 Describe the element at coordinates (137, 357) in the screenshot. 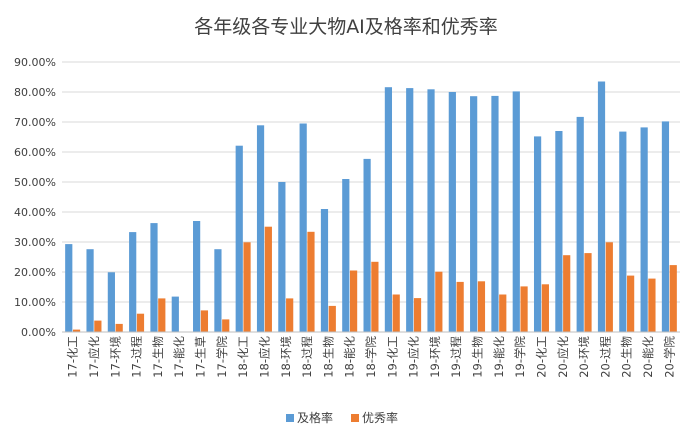

I see `x-tick-label: 17-过程` at that location.